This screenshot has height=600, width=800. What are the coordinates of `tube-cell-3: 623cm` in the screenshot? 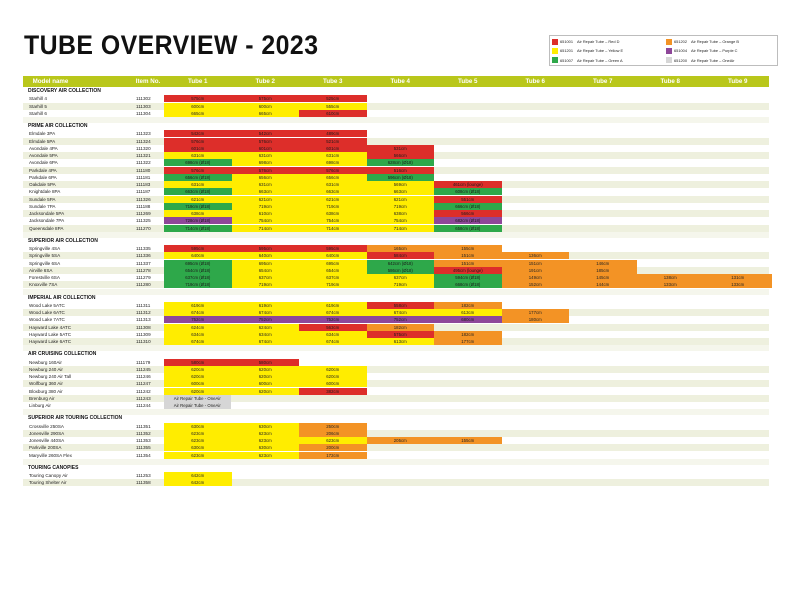 It's located at (333, 440).